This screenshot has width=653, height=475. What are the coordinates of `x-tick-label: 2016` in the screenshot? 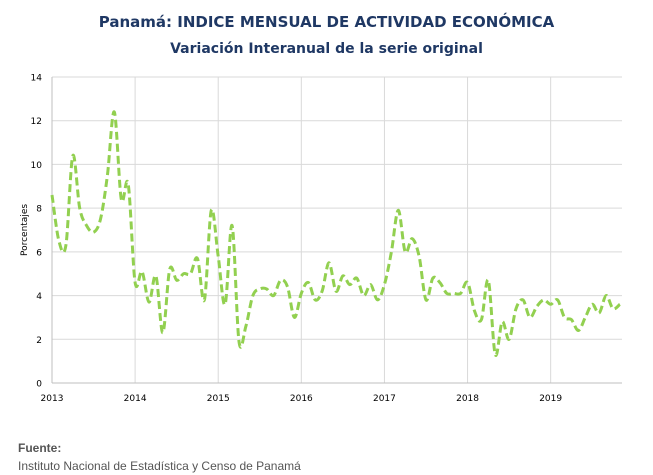 It's located at (301, 399).